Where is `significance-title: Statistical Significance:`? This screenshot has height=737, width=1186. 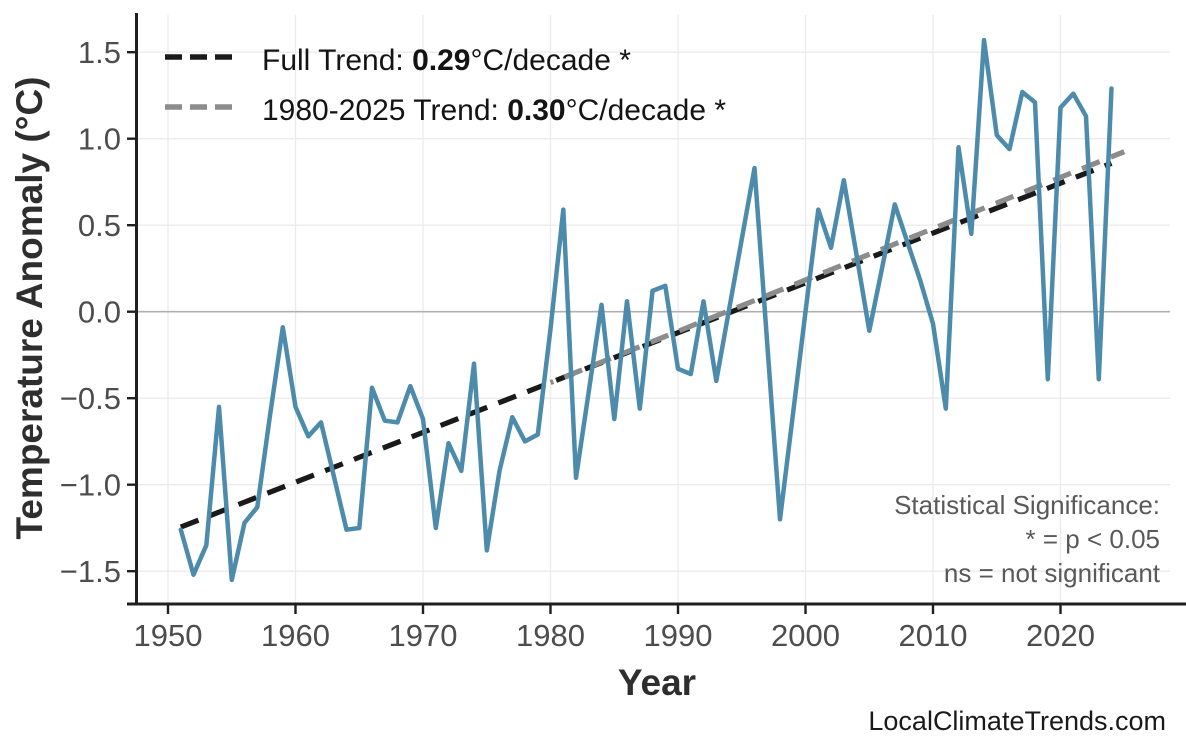 significance-title: Statistical Significance: is located at coordinates (1027, 505).